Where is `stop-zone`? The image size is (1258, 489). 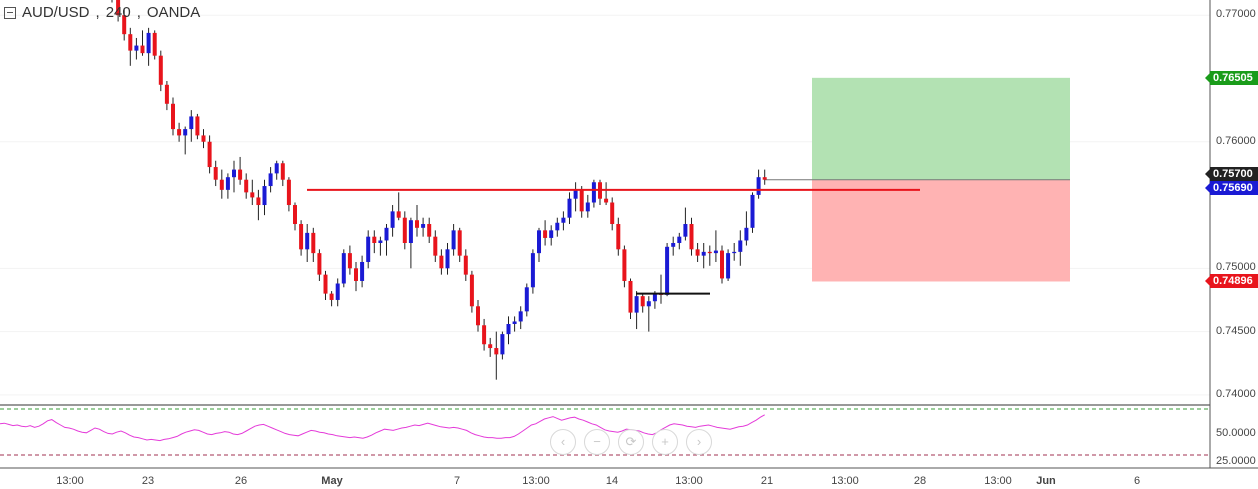
stop-zone is located at coordinates (941, 230).